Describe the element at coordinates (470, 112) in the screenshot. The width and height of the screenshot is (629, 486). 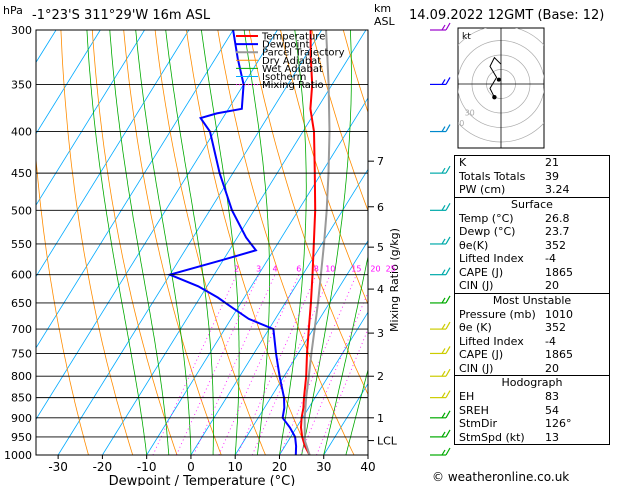
I see `hodograph-ring-label: 30` at that location.